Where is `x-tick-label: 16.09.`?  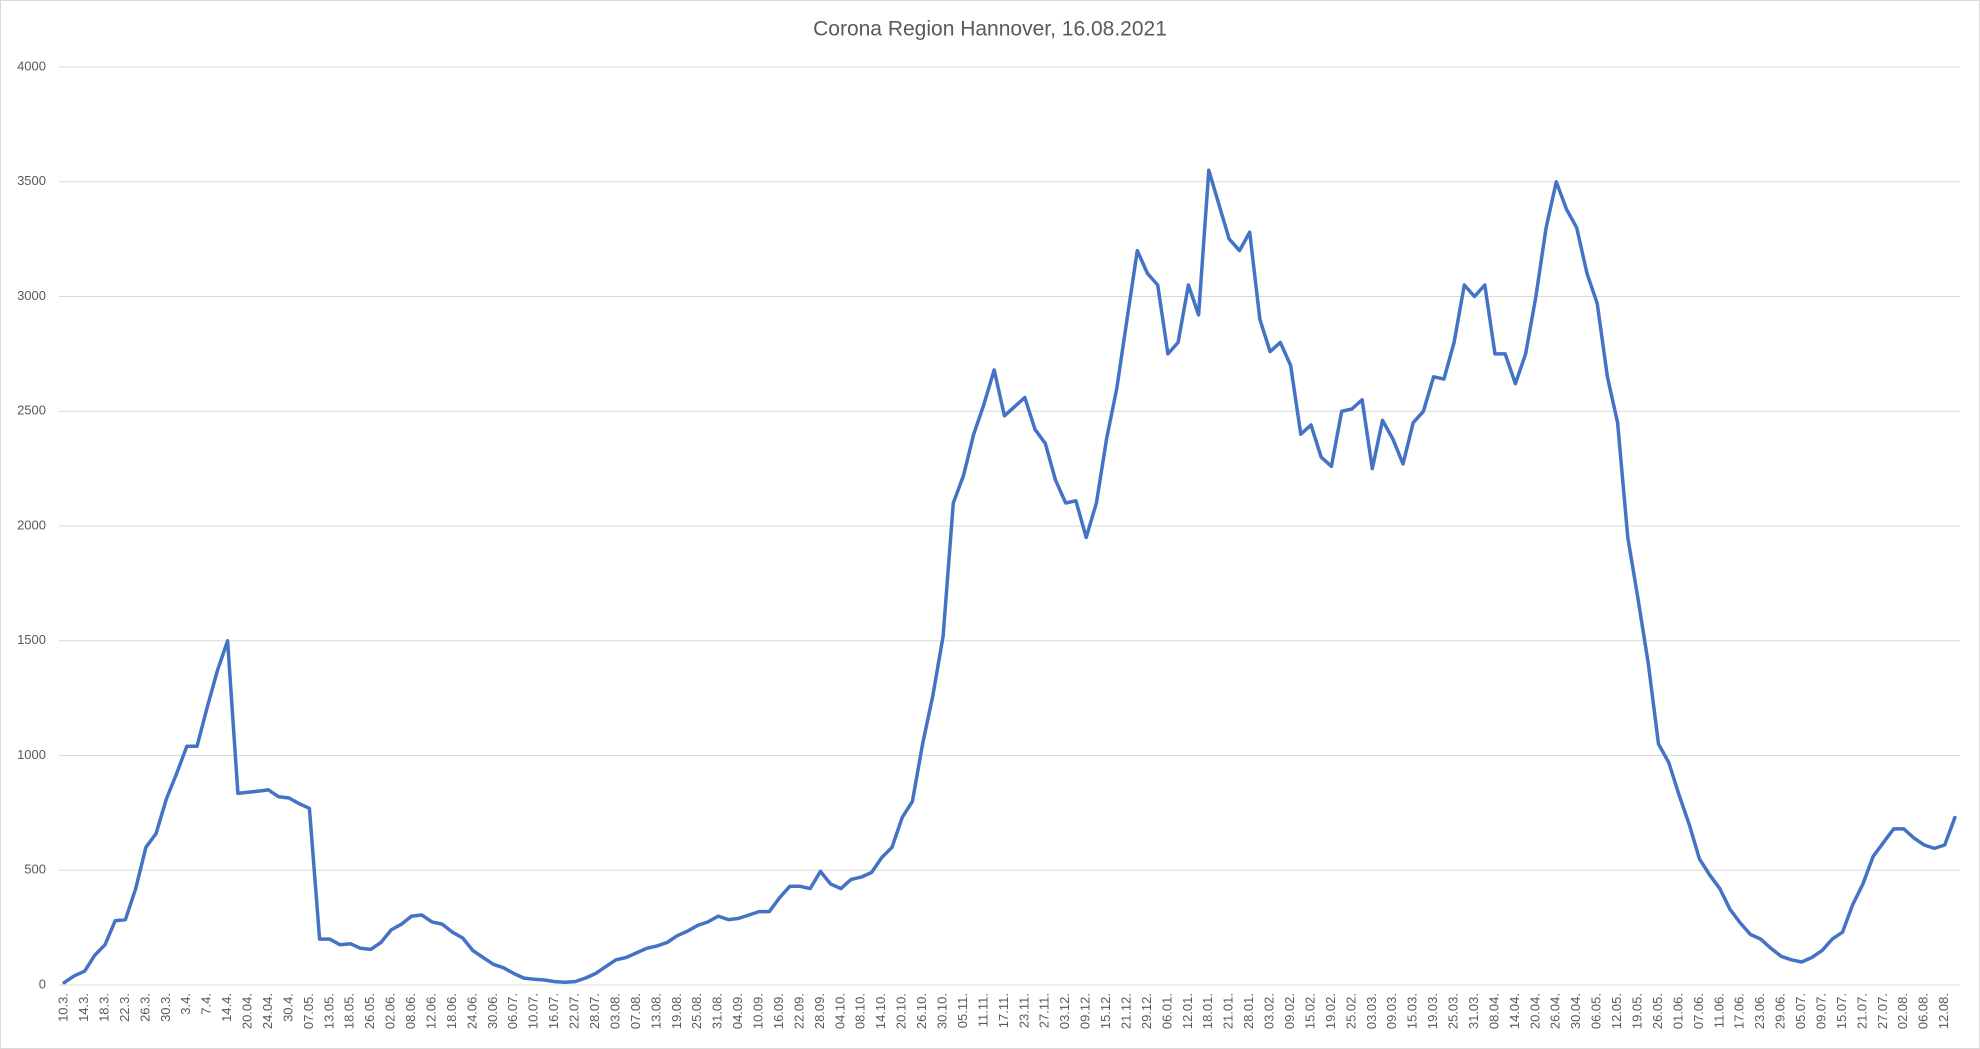 x-tick-label: 16.09. is located at coordinates (778, 1011).